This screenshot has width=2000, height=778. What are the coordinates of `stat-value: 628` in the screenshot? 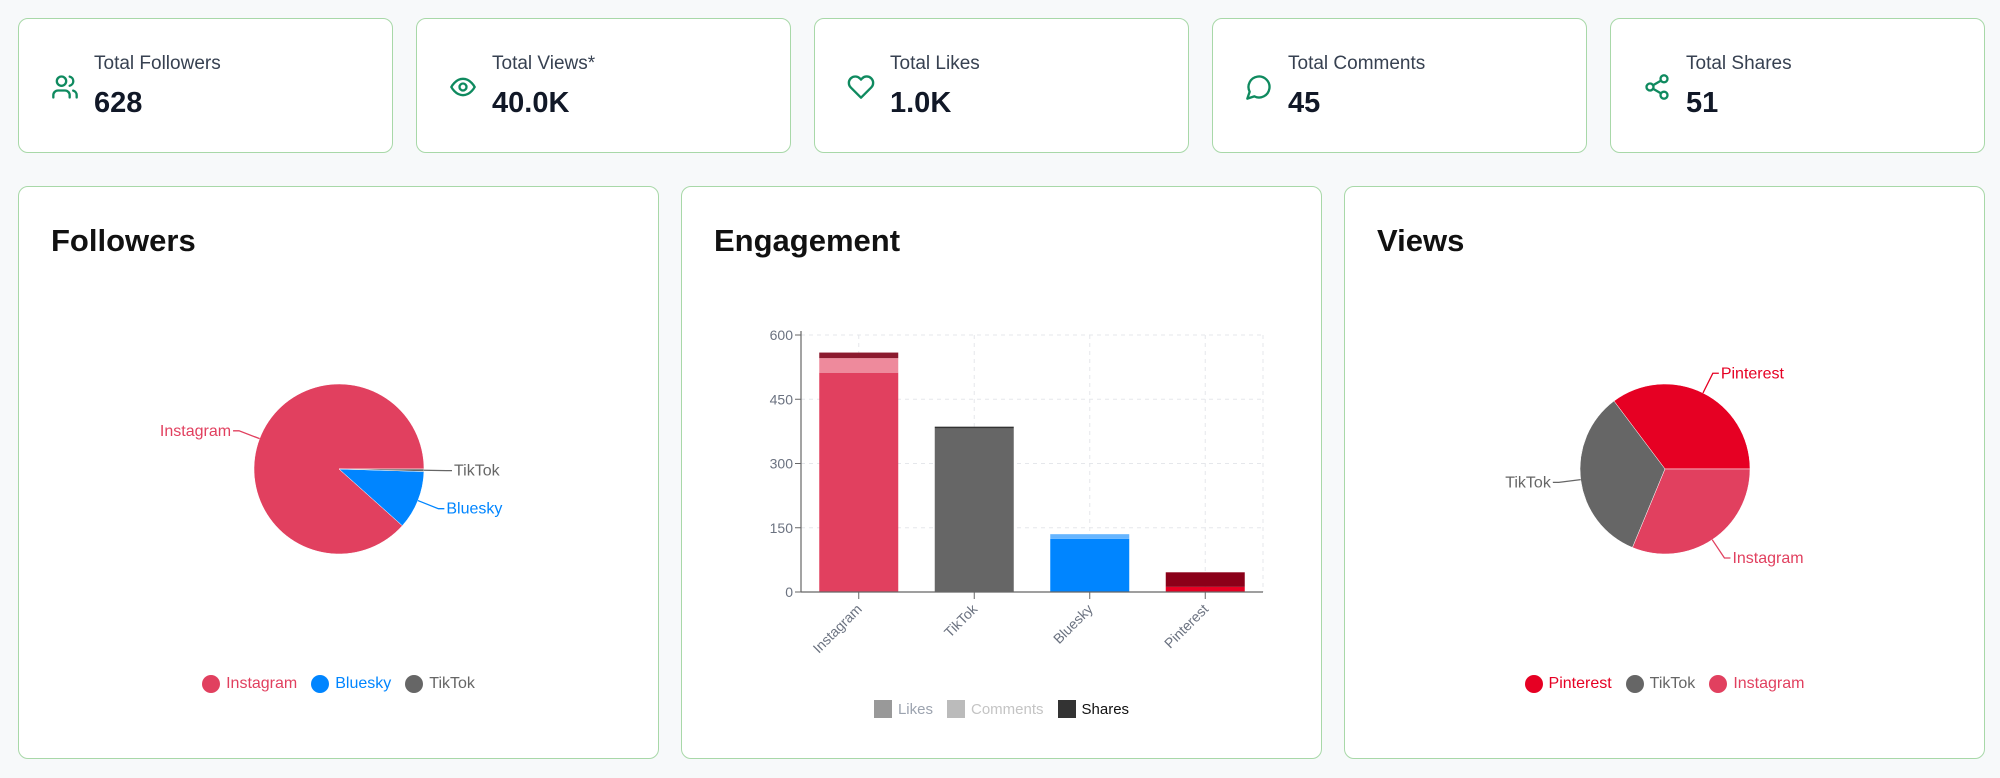 It's located at (118, 103).